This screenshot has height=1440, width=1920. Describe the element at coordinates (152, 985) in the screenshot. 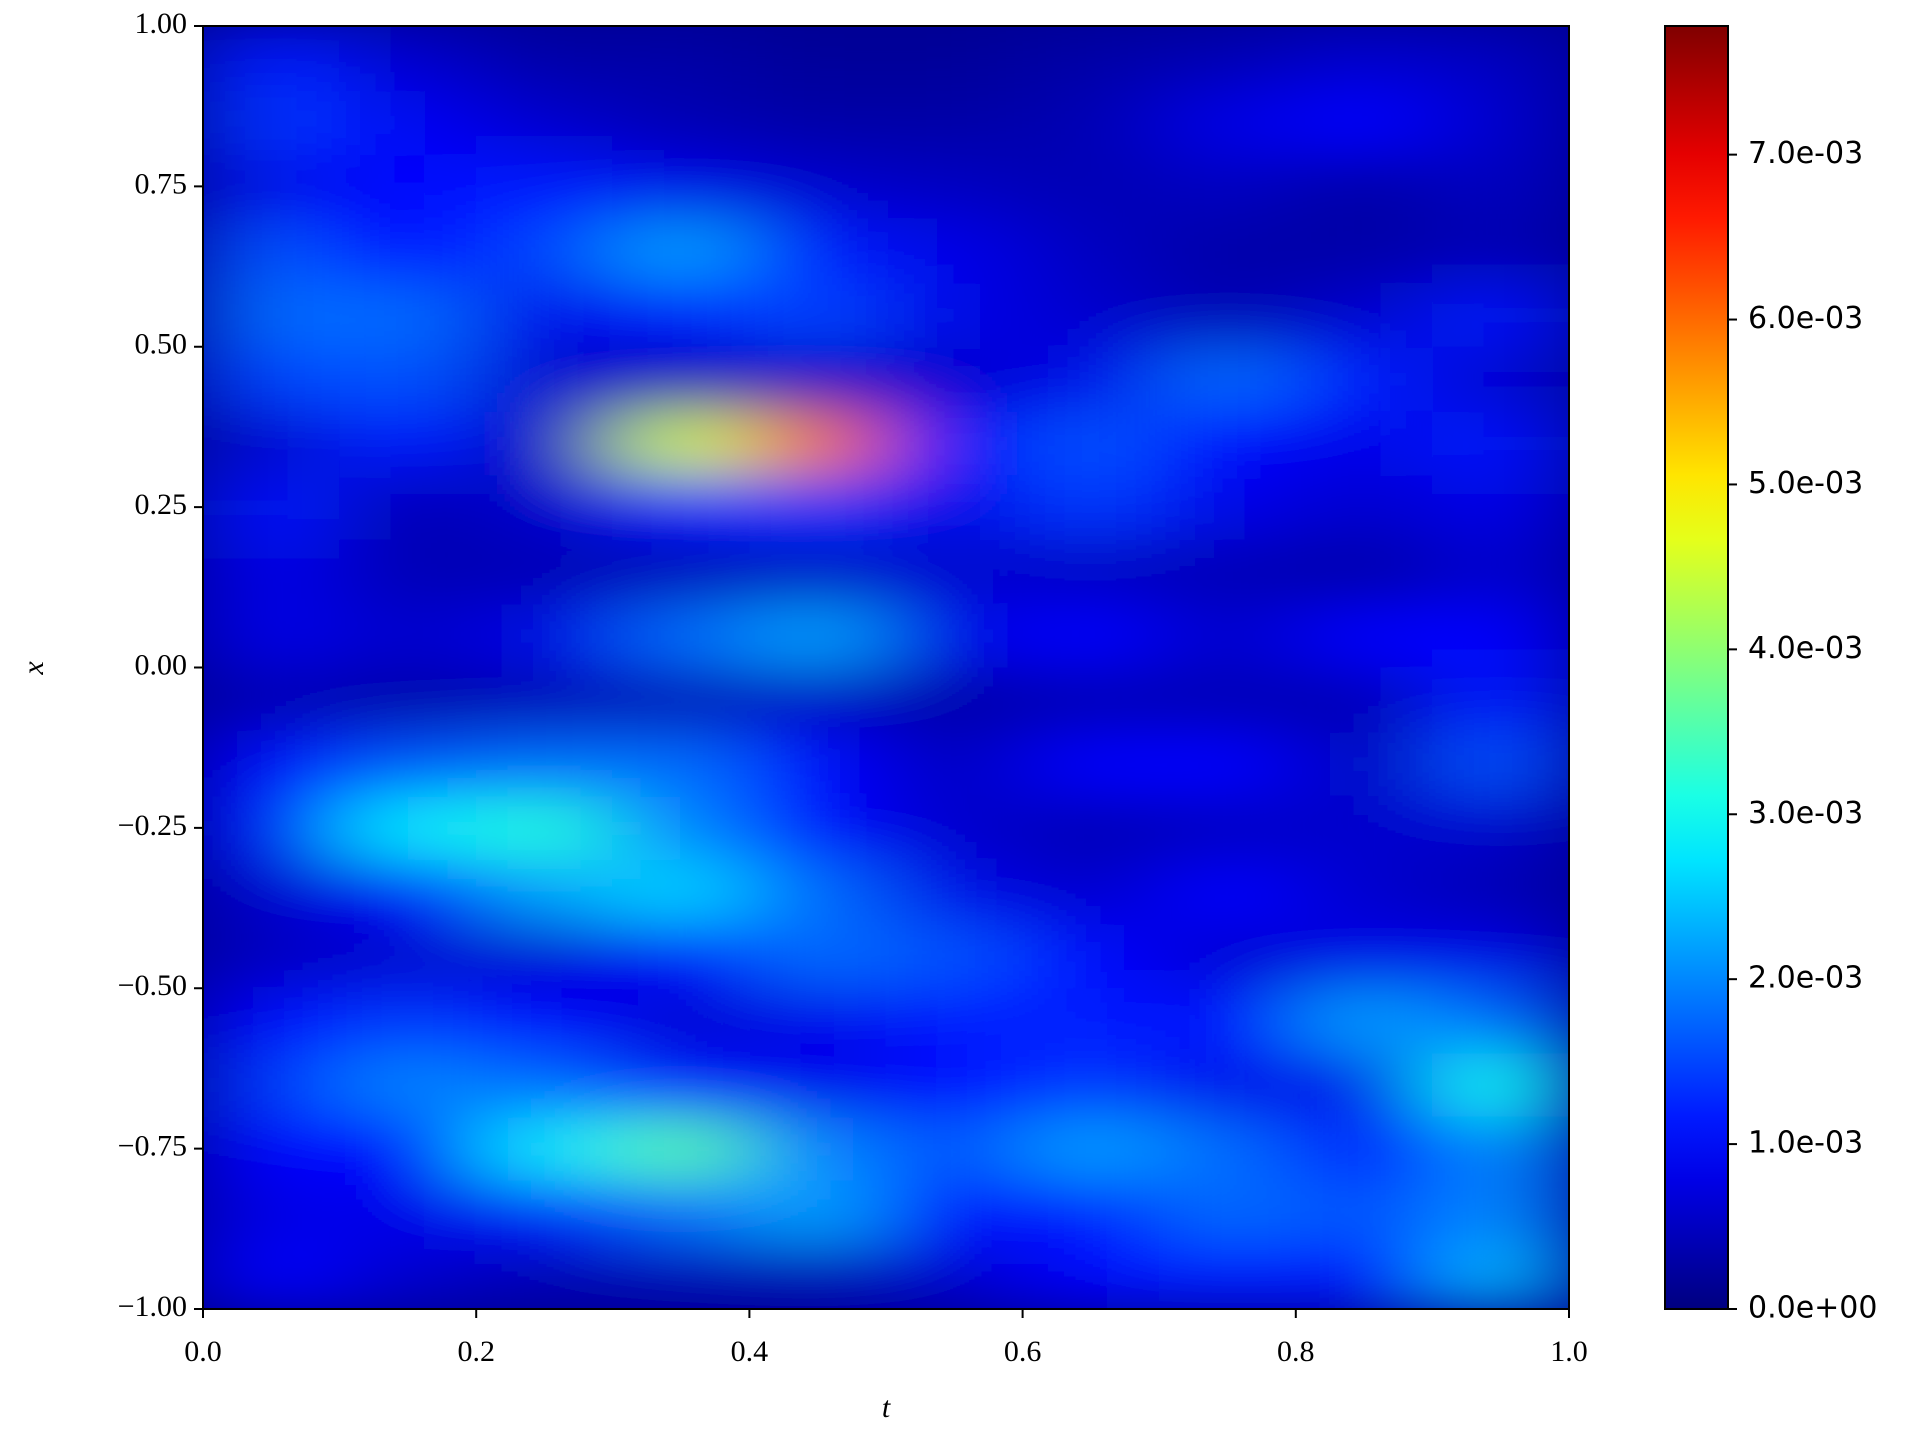

I see `y-tick-label: −0.50` at that location.